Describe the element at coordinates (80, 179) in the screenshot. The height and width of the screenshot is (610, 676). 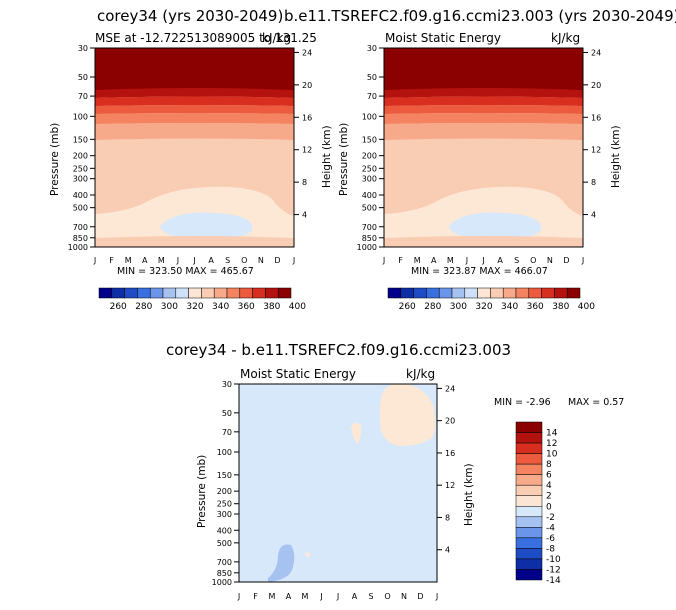
I see `pressure-tick-label: 300` at that location.